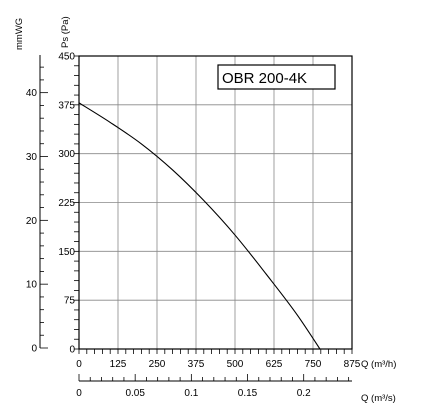 The image size is (435, 411). What do you see at coordinates (72, 350) in the screenshot?
I see `y-tick-label: 0` at bounding box center [72, 350].